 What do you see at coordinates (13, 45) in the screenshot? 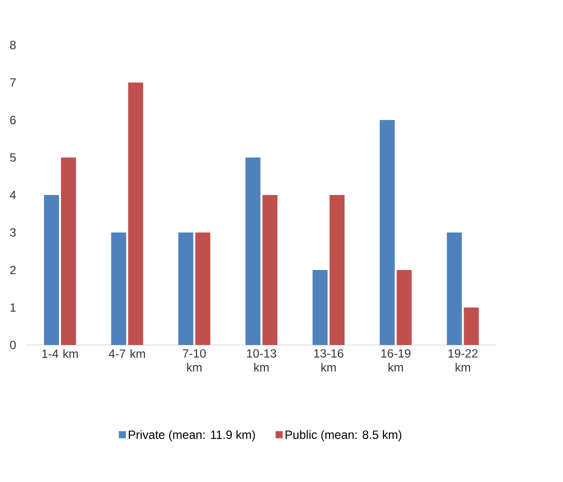
I see `y-tick-label: 8` at bounding box center [13, 45].